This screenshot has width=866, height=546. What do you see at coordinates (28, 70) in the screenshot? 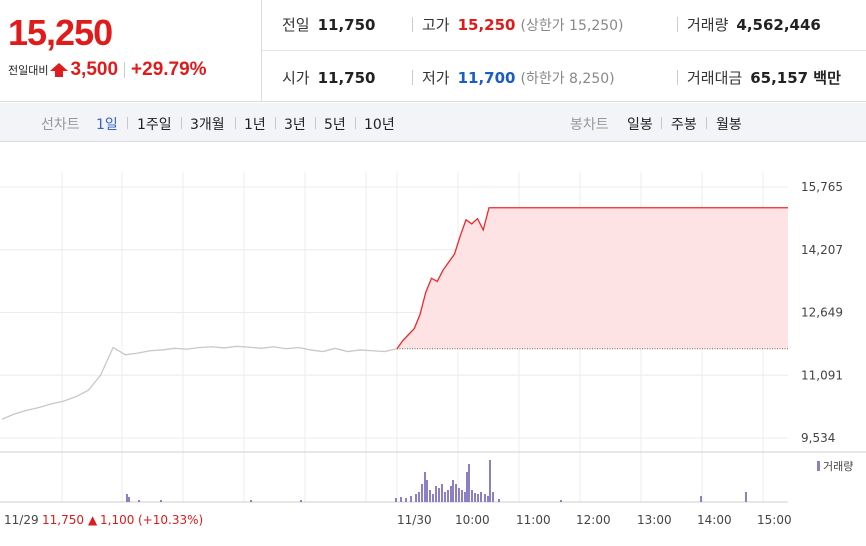
I see `change-label: 전일대비` at bounding box center [28, 70].